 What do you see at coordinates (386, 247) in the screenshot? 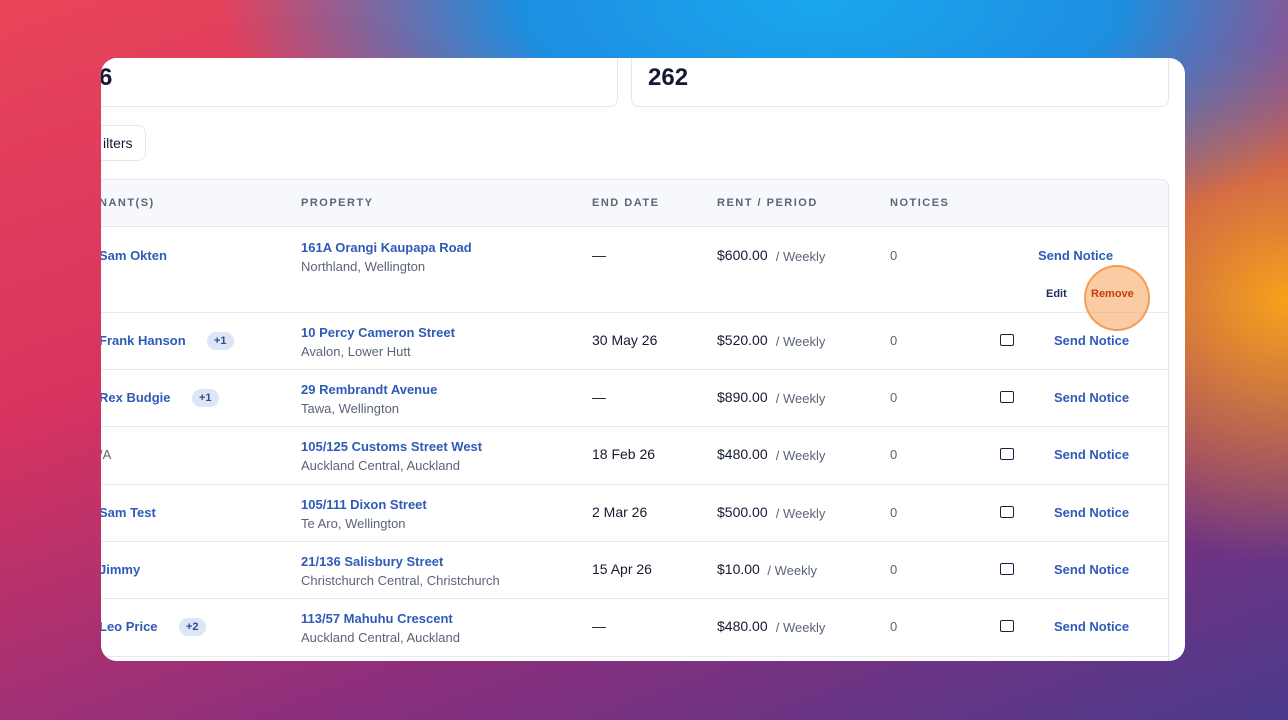
I see `property-address: 161A Orangi Kaupapa Road` at bounding box center [386, 247].